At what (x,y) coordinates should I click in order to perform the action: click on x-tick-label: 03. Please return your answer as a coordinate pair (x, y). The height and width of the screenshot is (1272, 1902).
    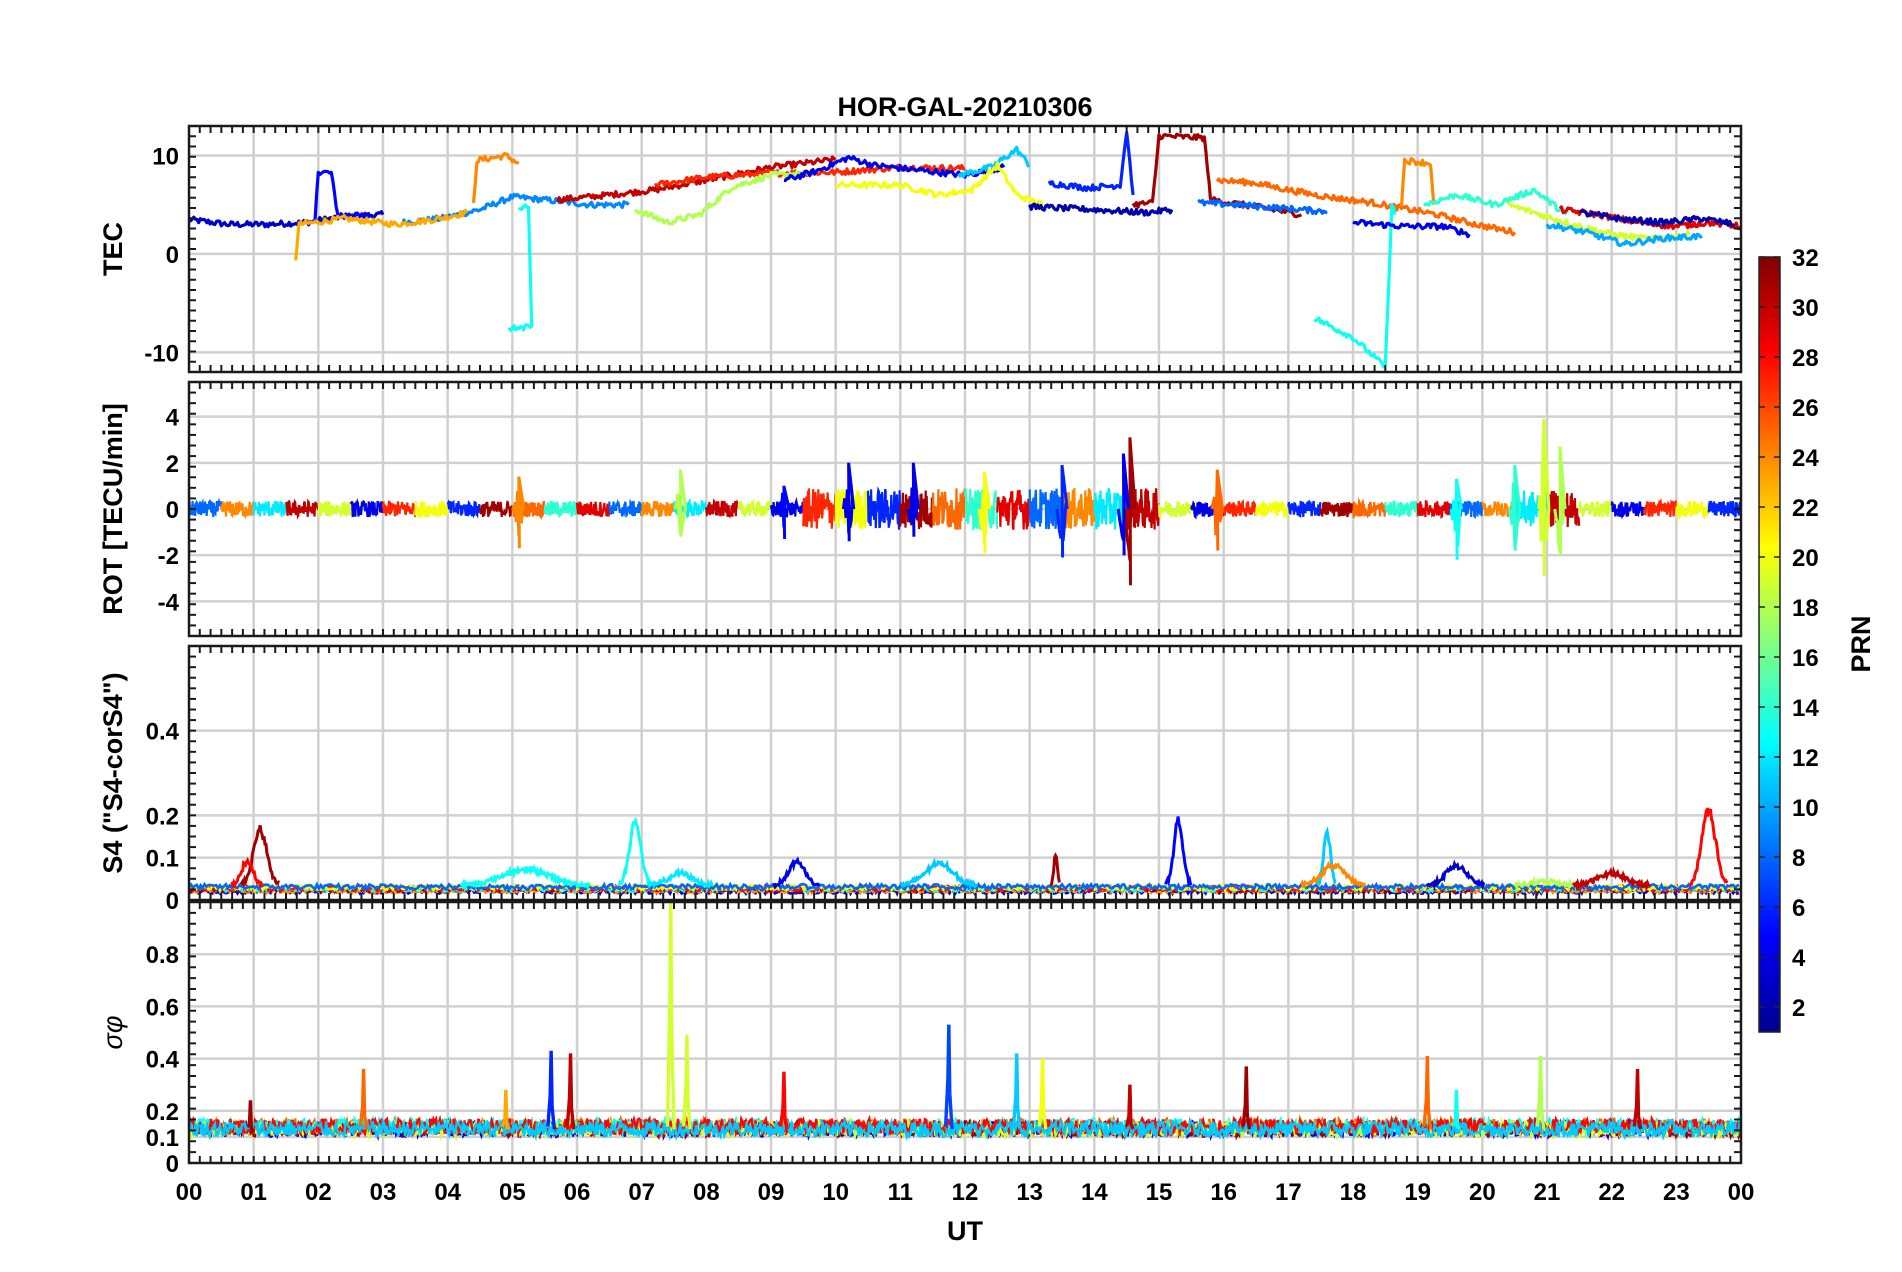
    Looking at the image, I should click on (383, 1192).